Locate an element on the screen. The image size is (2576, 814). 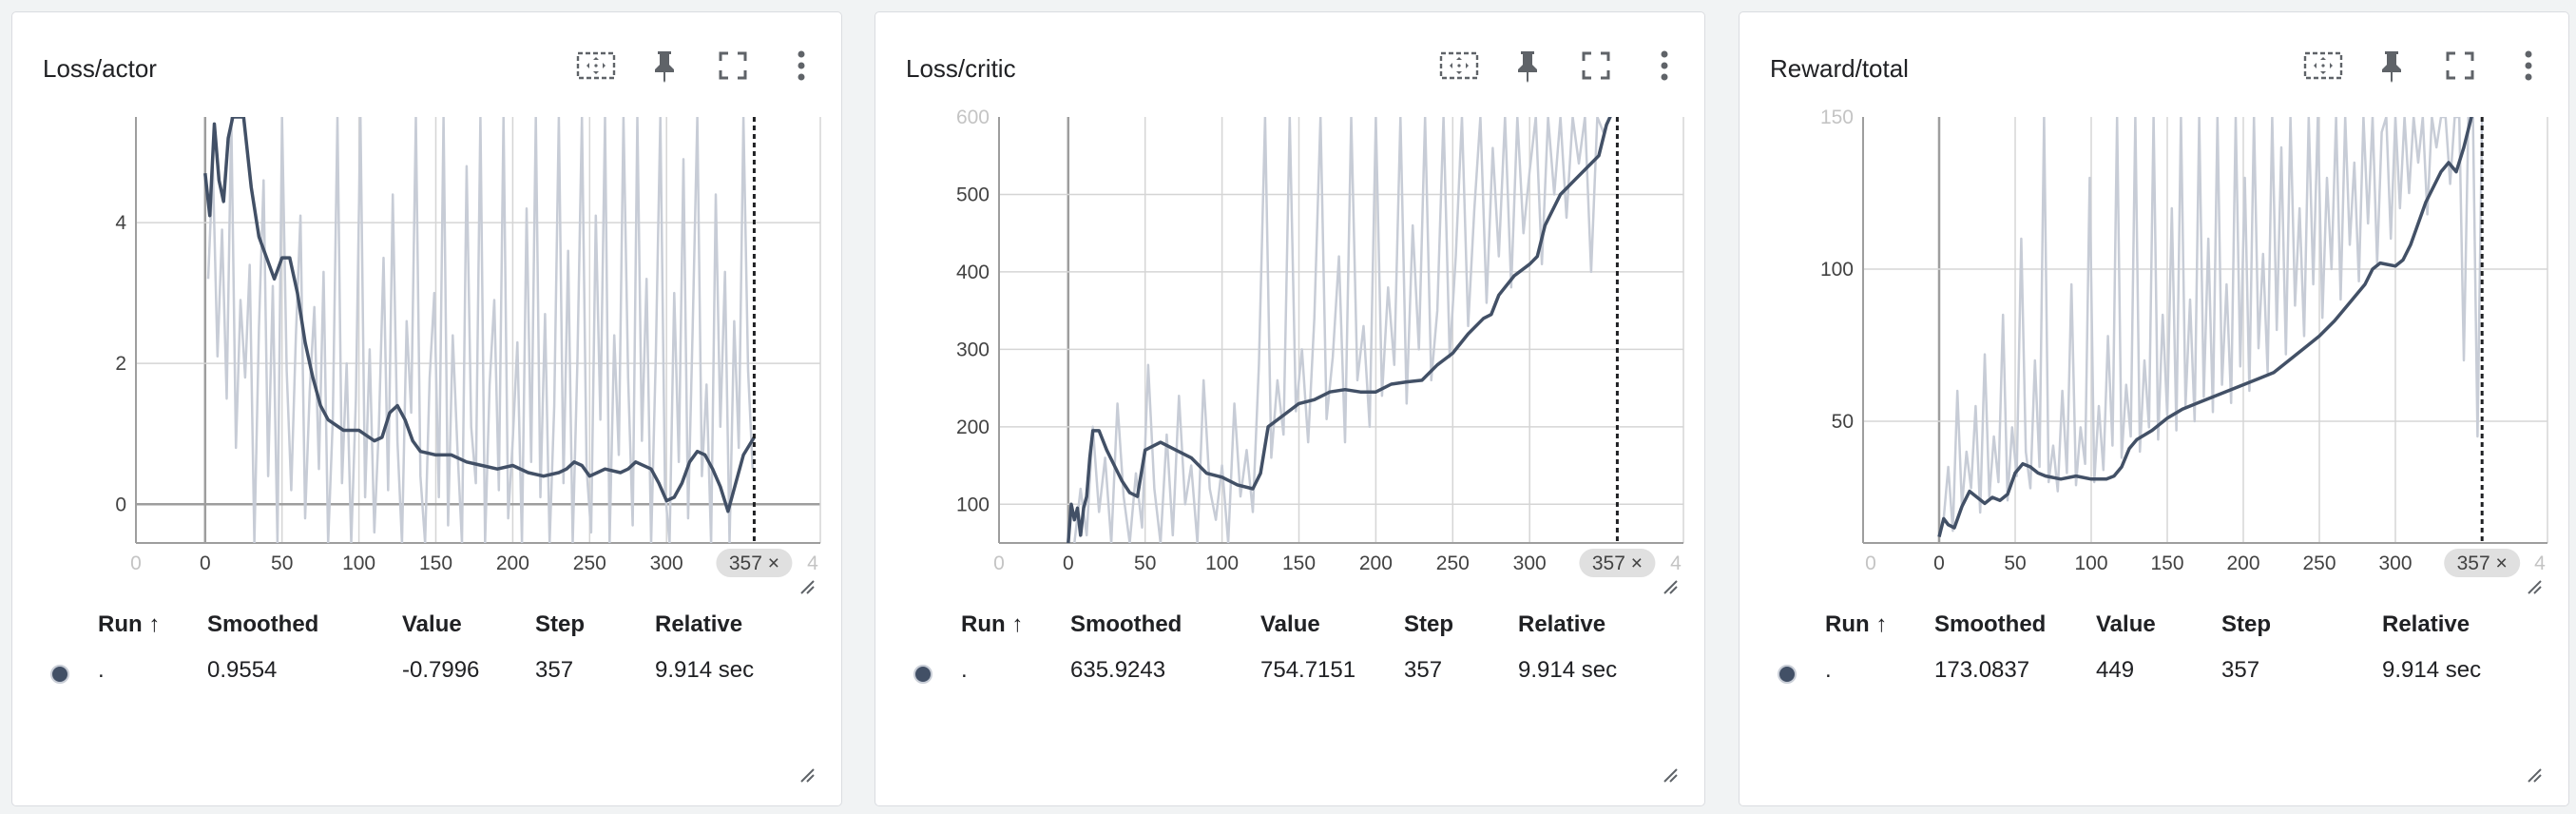
y-tick-label-partial: 150 is located at coordinates (1837, 117).